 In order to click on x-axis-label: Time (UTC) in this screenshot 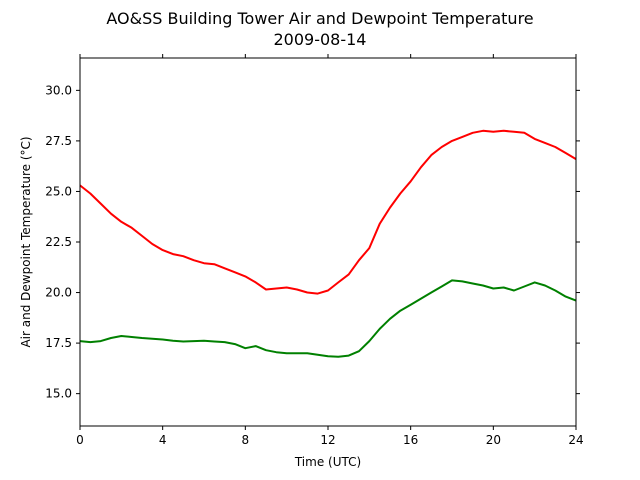, I will do `click(327, 462)`.